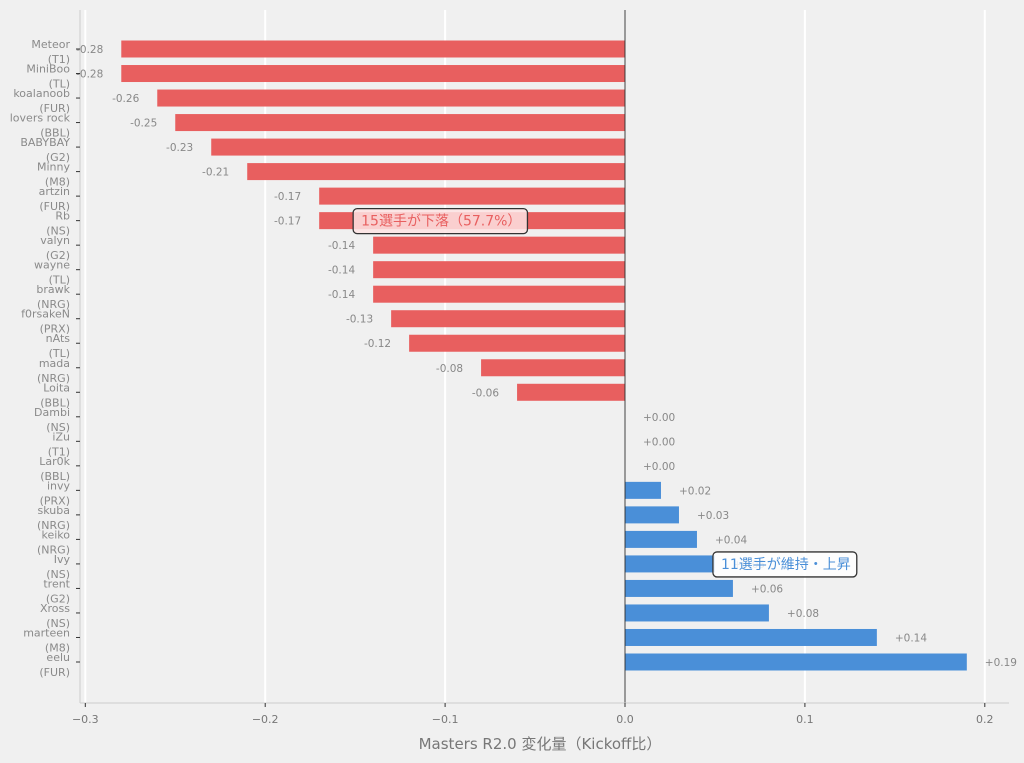  I want to click on y-tick-label-name: brawk, so click(53, 289).